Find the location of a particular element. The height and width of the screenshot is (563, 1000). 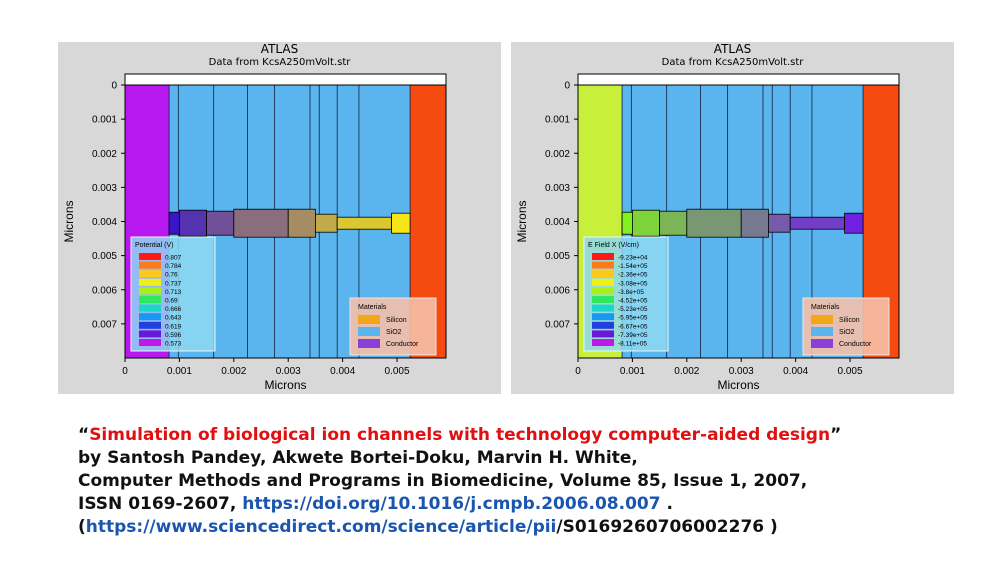

contour-value: -8.11e+05 is located at coordinates (632, 344).